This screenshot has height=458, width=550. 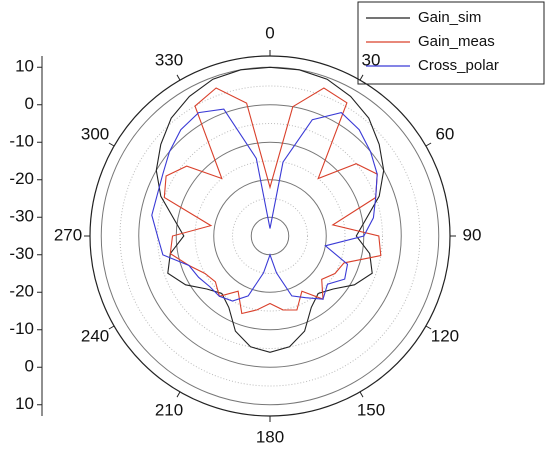 What do you see at coordinates (449, 17) in the screenshot?
I see `legend-label: Gain_sim` at bounding box center [449, 17].